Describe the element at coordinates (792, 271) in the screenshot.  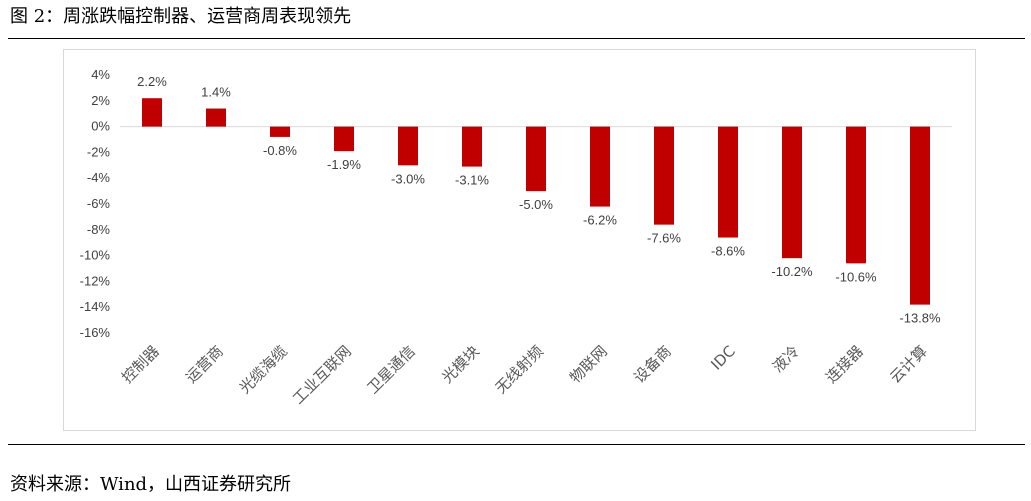
I see `data-label: -10.2%` at that location.